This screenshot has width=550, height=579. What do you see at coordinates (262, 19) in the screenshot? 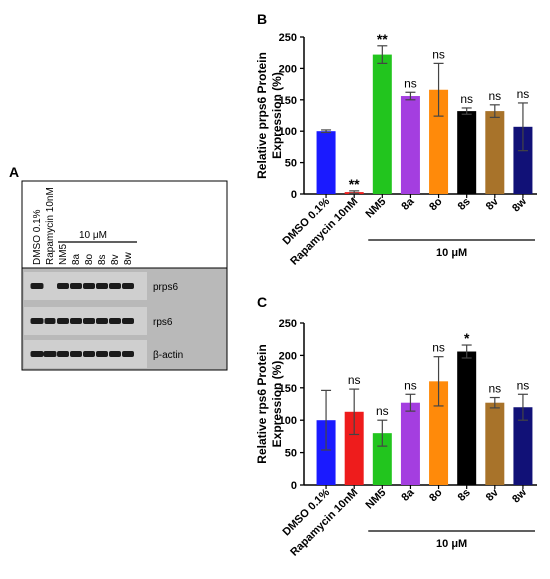
I see `panel-b-letter: B` at bounding box center [262, 19].